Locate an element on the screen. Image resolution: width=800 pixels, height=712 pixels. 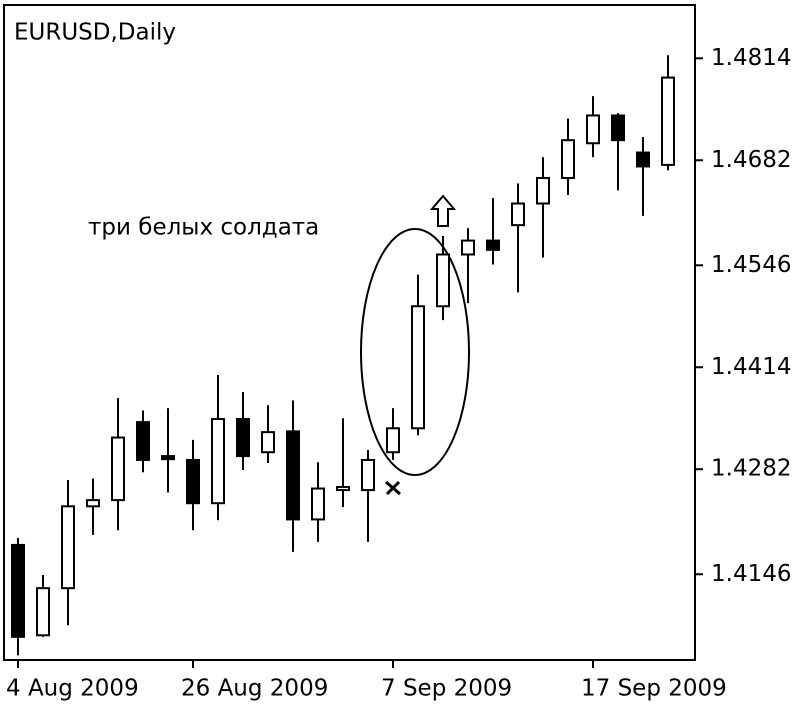
annotation: три белых солдата is located at coordinates (203, 228).